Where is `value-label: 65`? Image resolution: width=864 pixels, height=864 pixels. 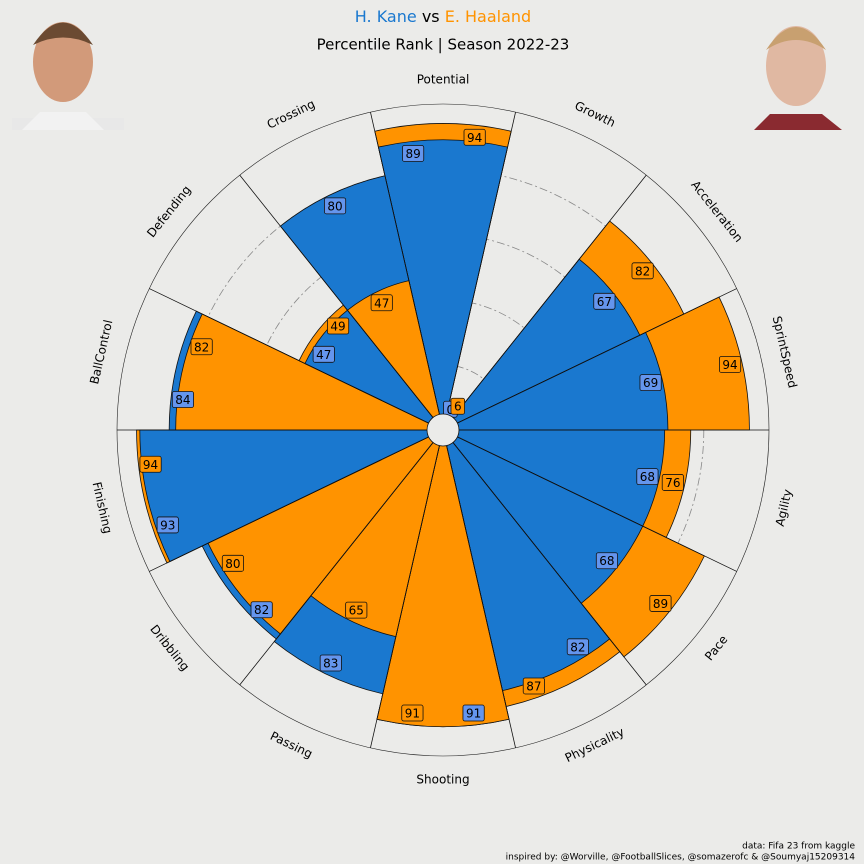
value-label: 65 is located at coordinates (356, 610).